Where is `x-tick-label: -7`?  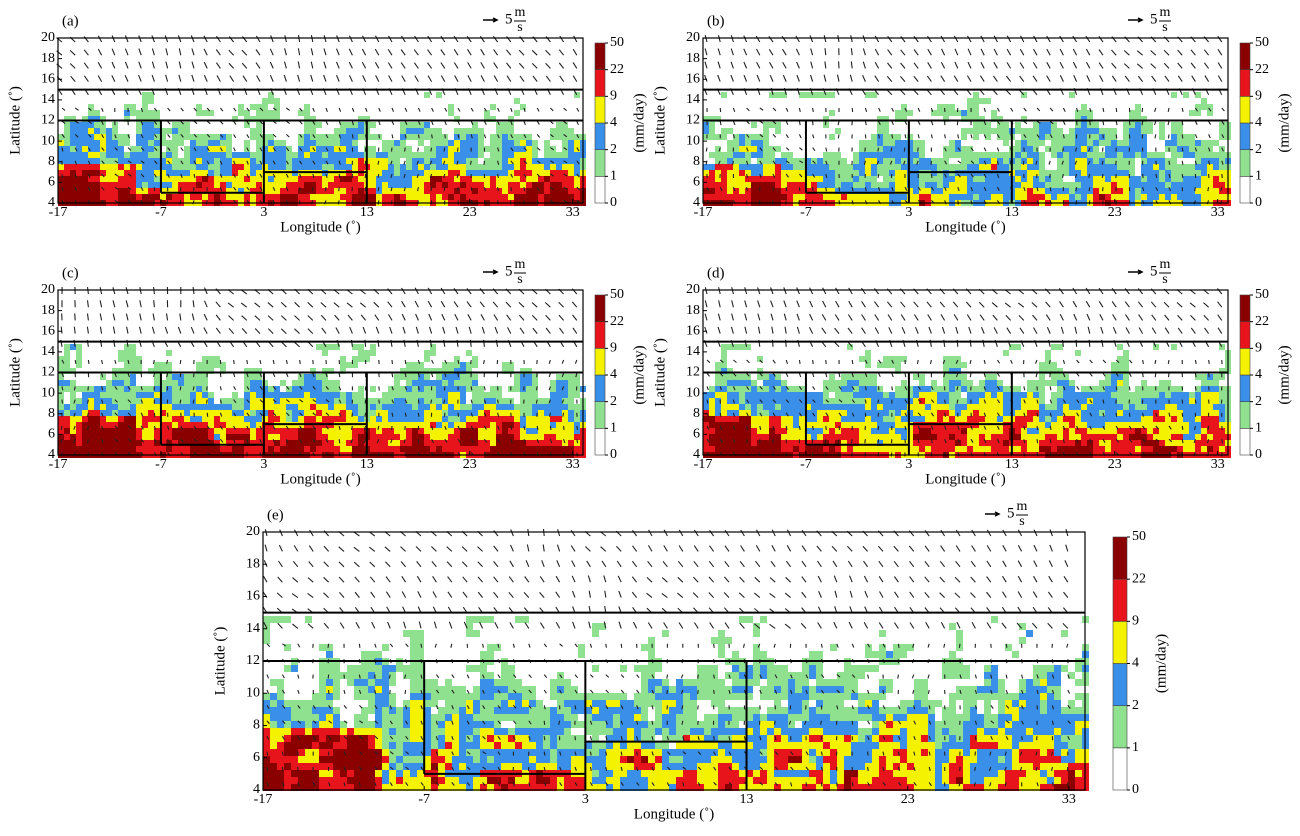
x-tick-label: -7 is located at coordinates (161, 212).